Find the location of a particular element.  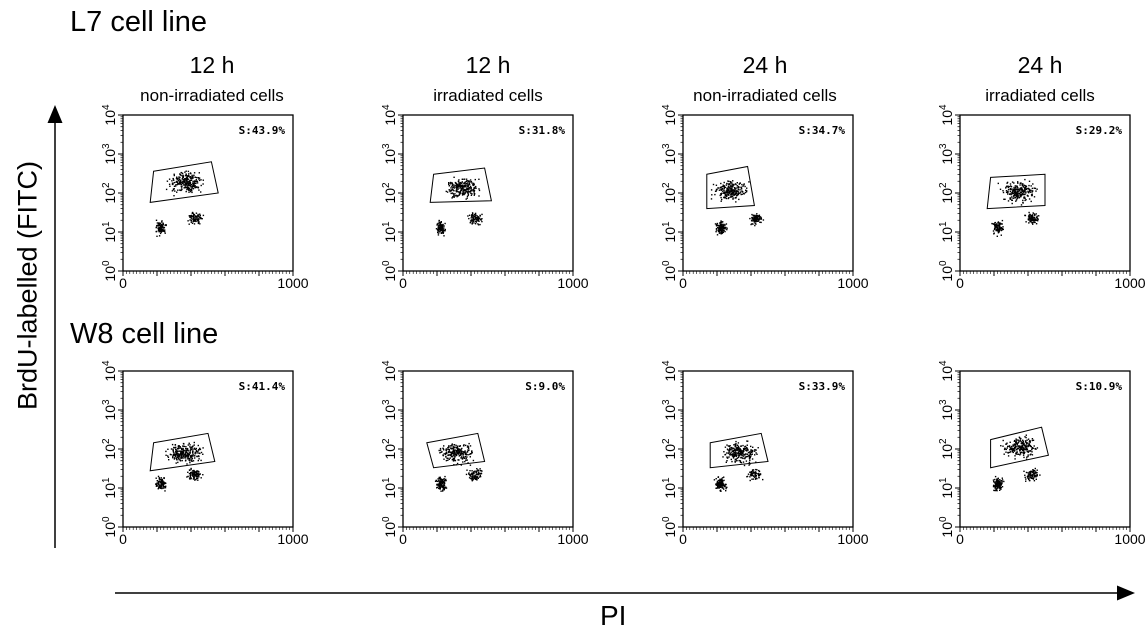

y-tick-label: 101 is located at coordinates (389, 232).